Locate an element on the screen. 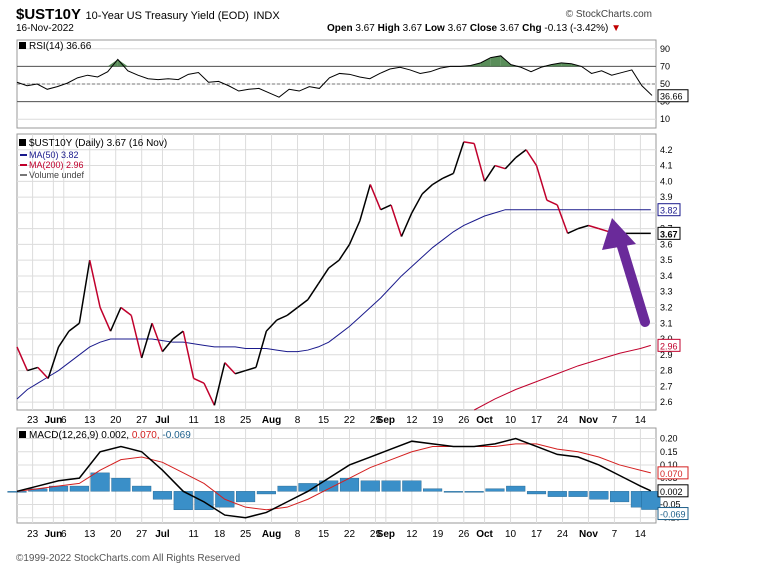 The height and width of the screenshot is (575, 764). x-tick-label: Aug is located at coordinates (271, 534).